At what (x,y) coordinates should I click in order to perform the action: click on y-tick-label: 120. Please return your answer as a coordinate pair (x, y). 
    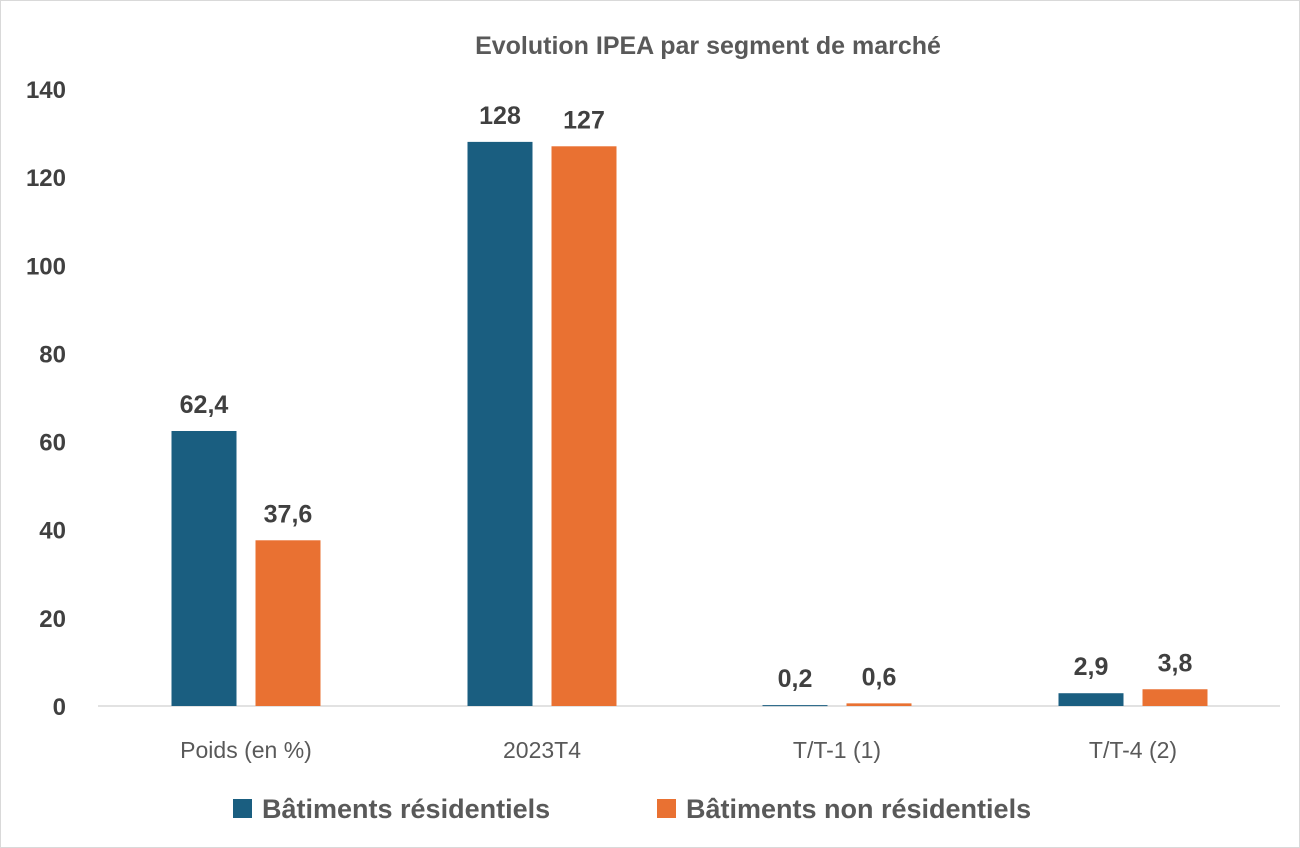
    Looking at the image, I should click on (46, 178).